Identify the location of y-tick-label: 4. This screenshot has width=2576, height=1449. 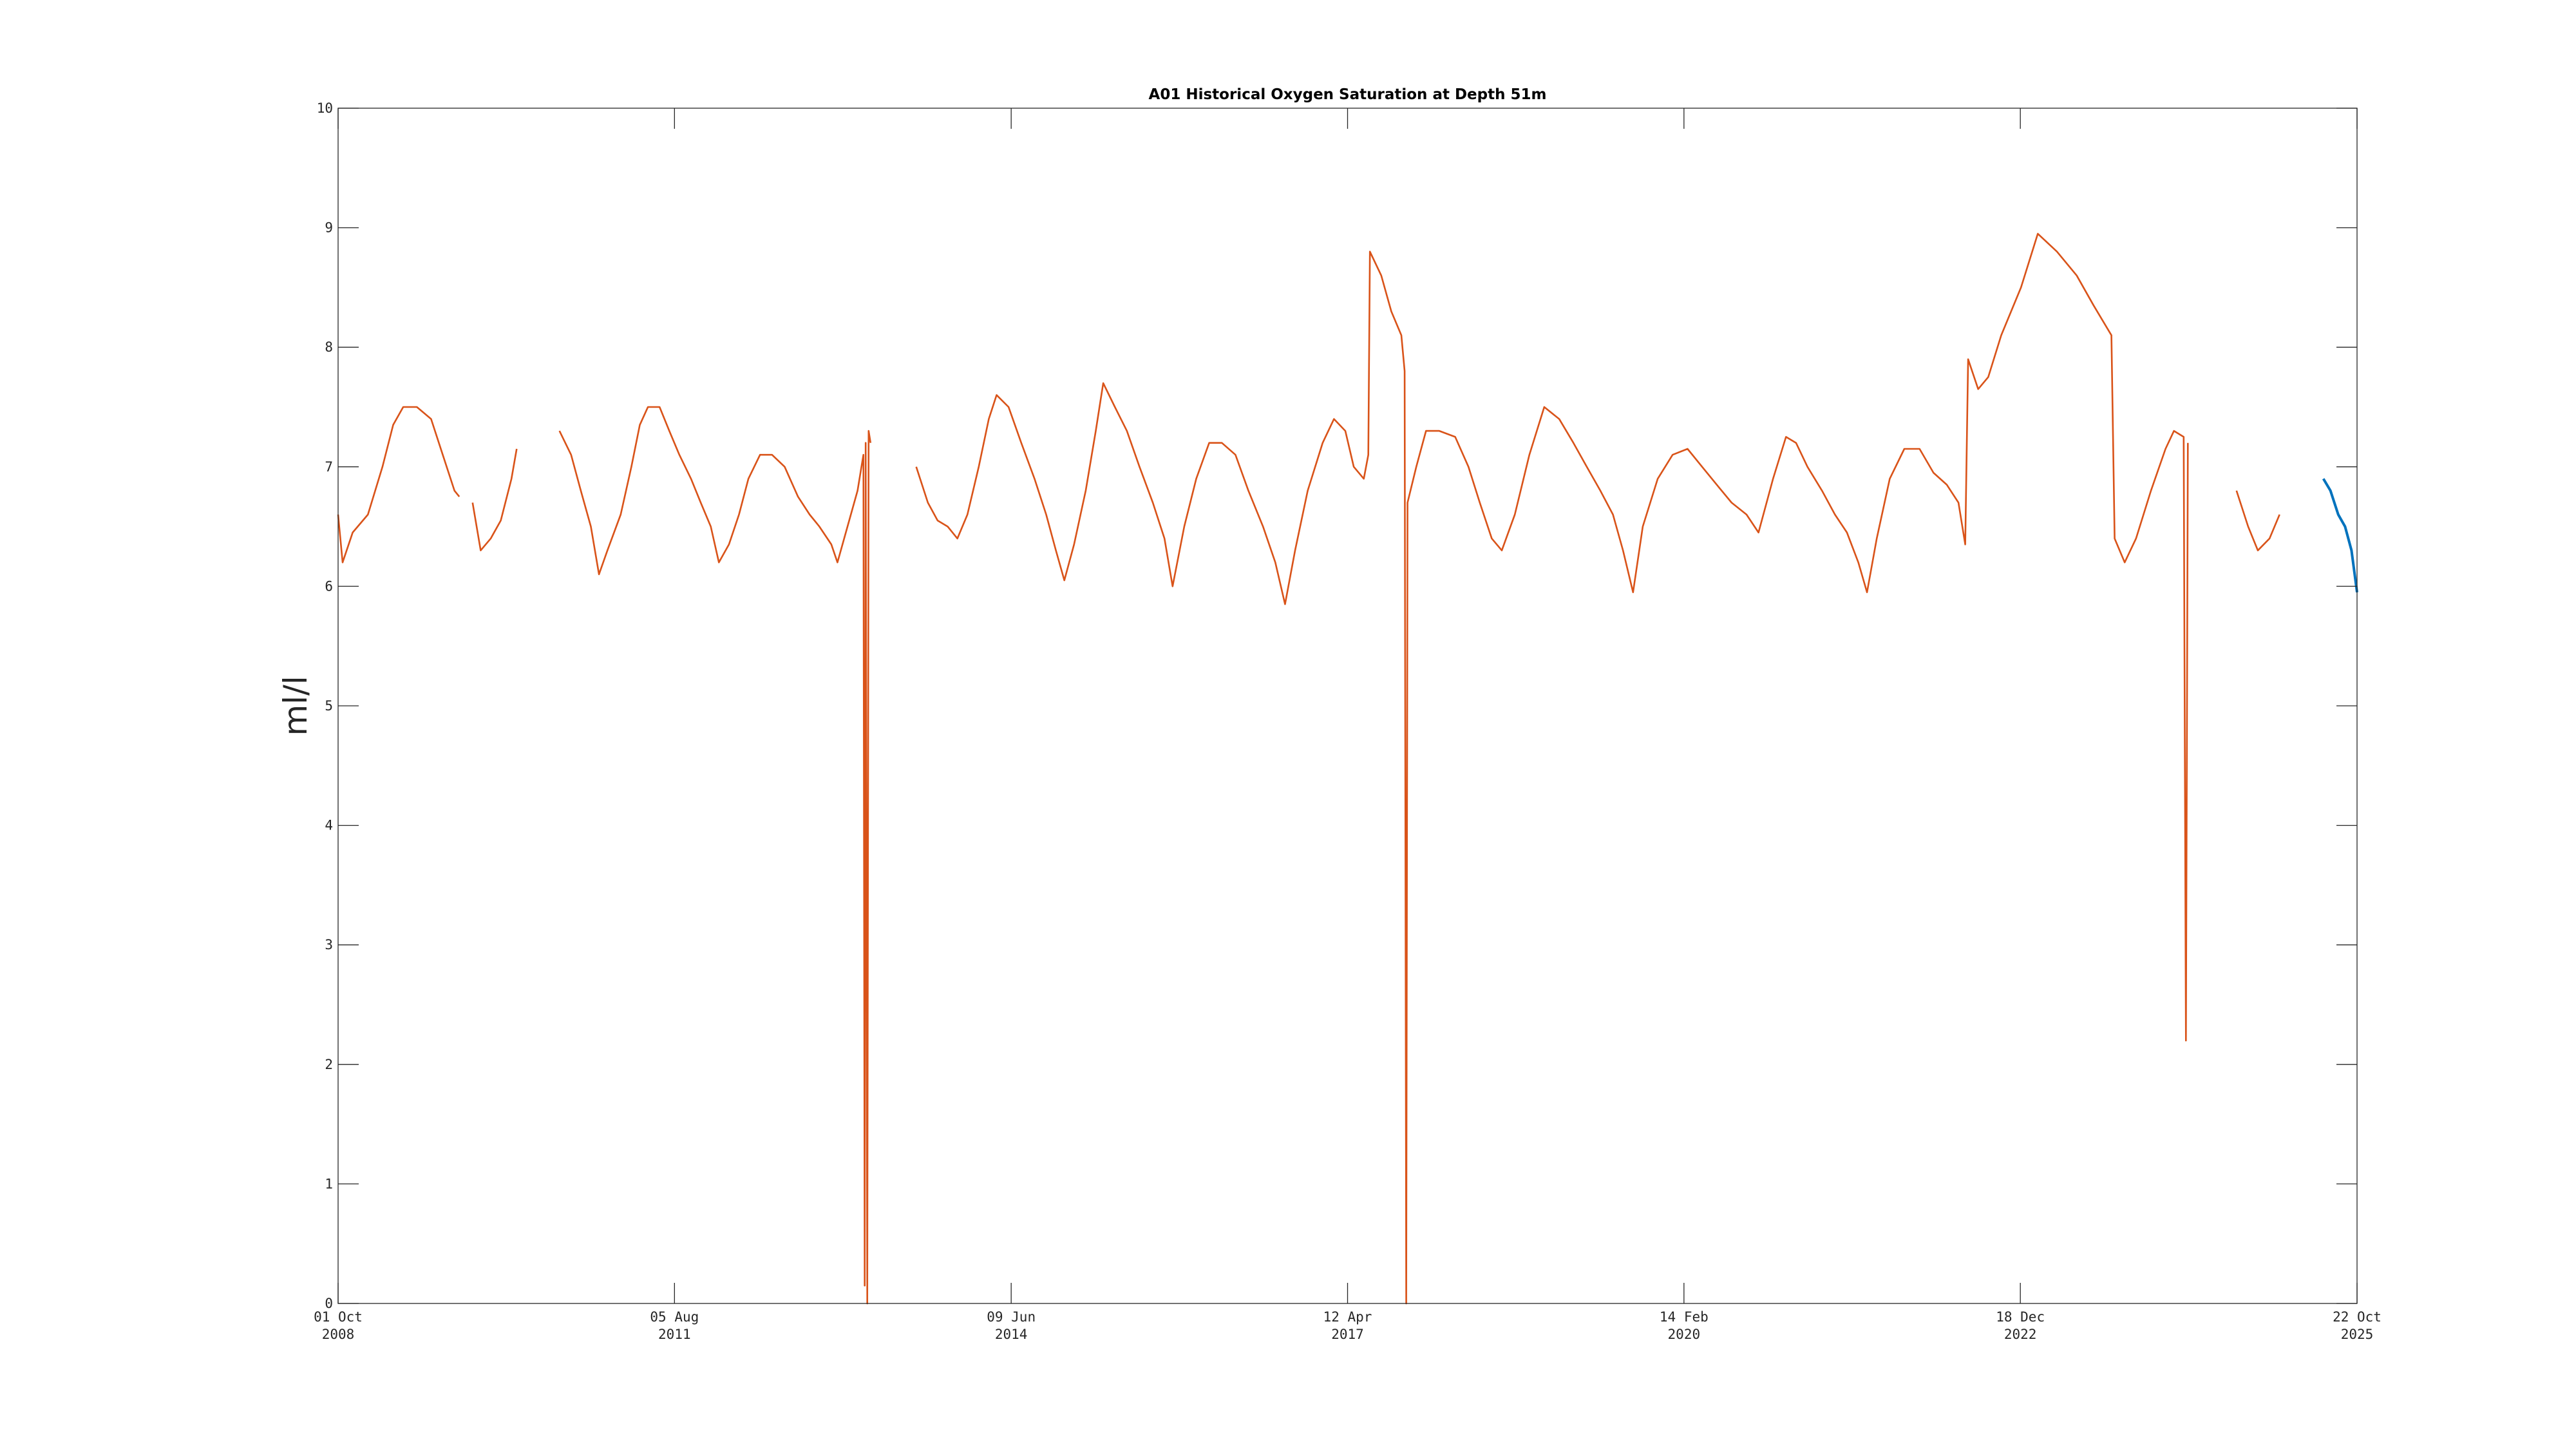
(329, 825).